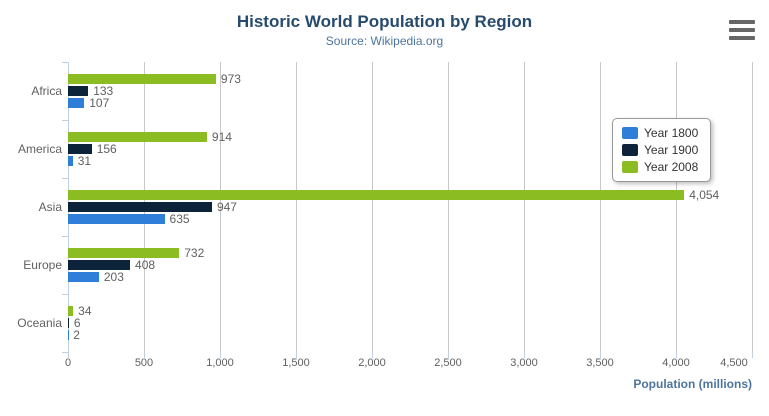  Describe the element at coordinates (376, 195) in the screenshot. I see `bar-asia-year-2008` at that location.